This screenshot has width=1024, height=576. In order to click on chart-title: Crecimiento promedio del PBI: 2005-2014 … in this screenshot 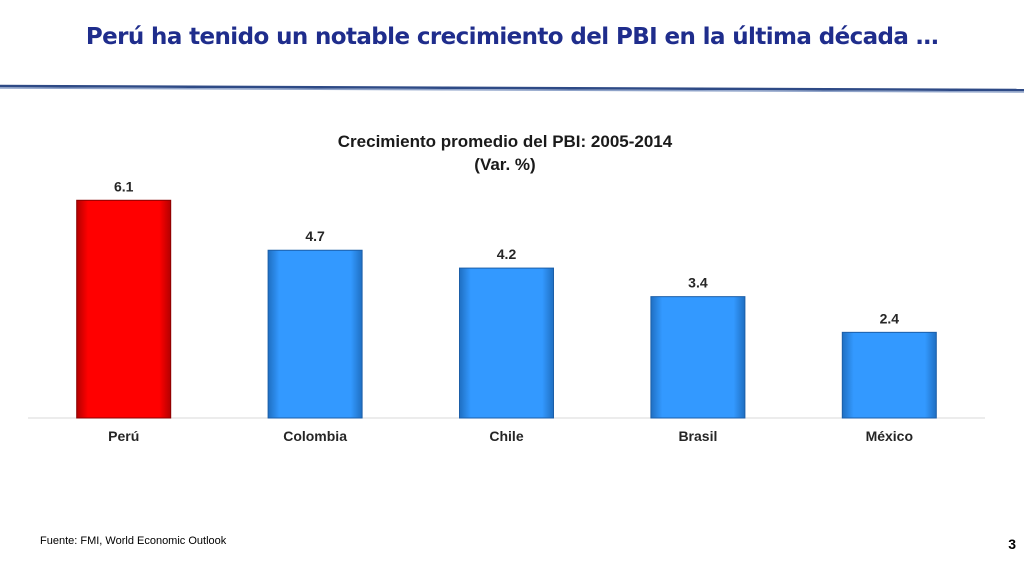, I will do `click(505, 153)`.